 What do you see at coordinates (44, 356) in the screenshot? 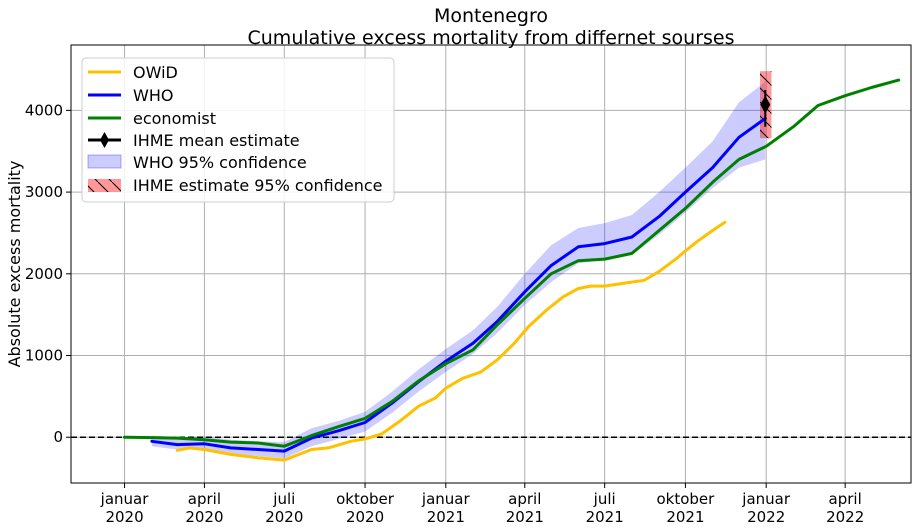
I see `y-tick-label: 1000` at bounding box center [44, 356].